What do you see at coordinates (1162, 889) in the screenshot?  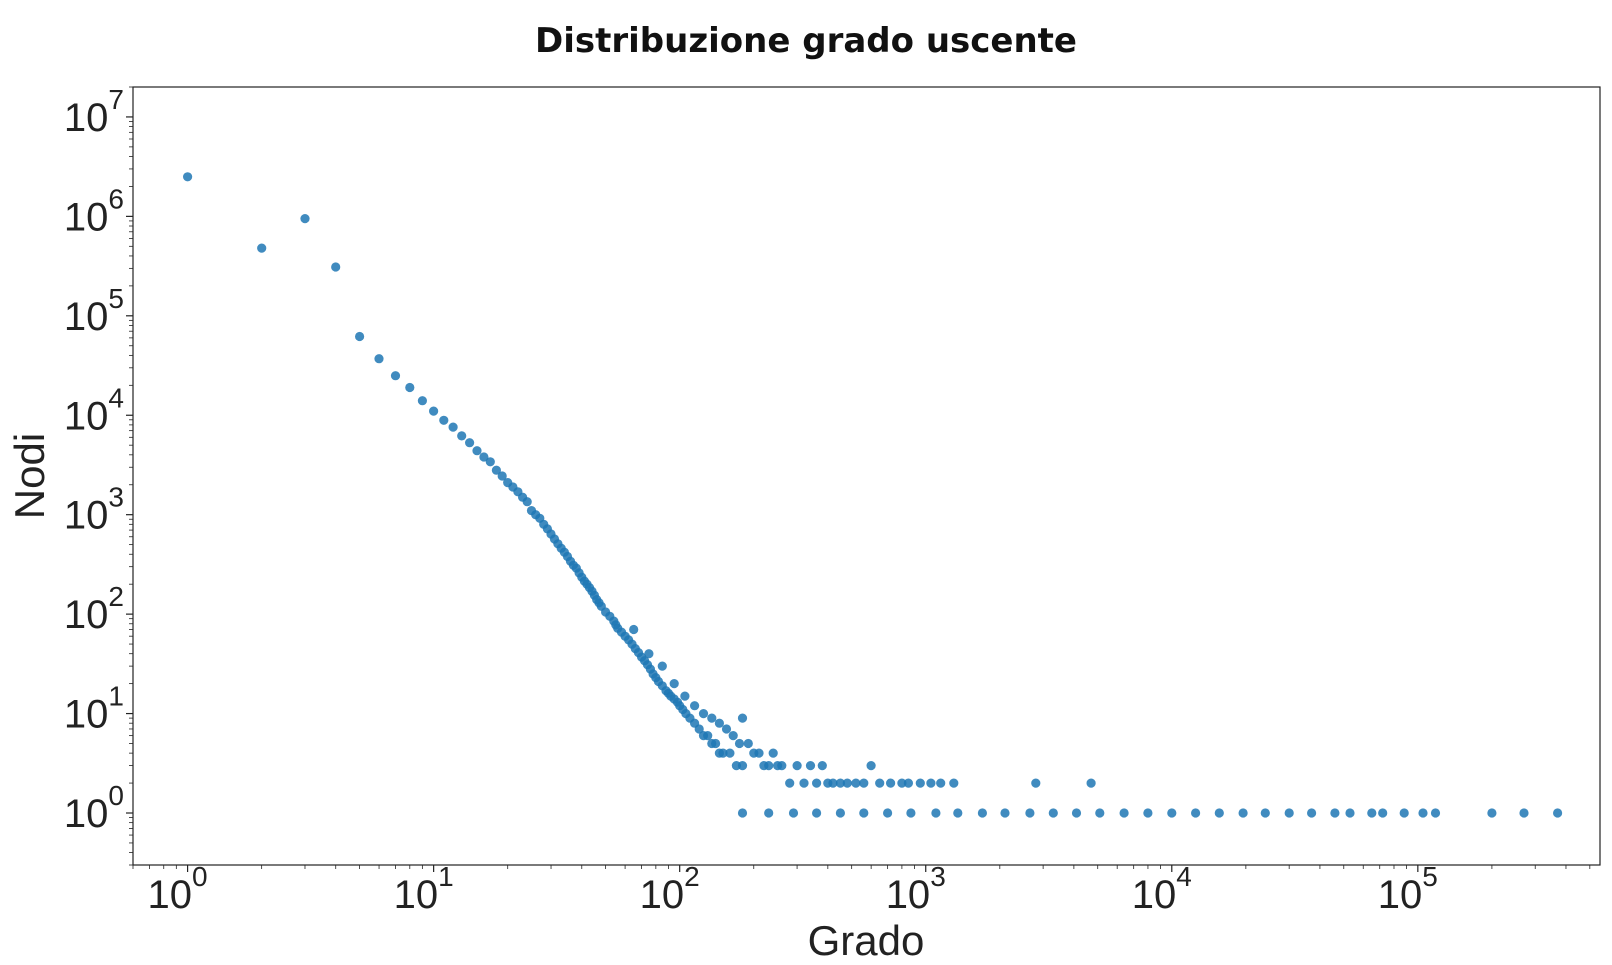 I see `x-tick-label: 10⁴` at bounding box center [1162, 889].